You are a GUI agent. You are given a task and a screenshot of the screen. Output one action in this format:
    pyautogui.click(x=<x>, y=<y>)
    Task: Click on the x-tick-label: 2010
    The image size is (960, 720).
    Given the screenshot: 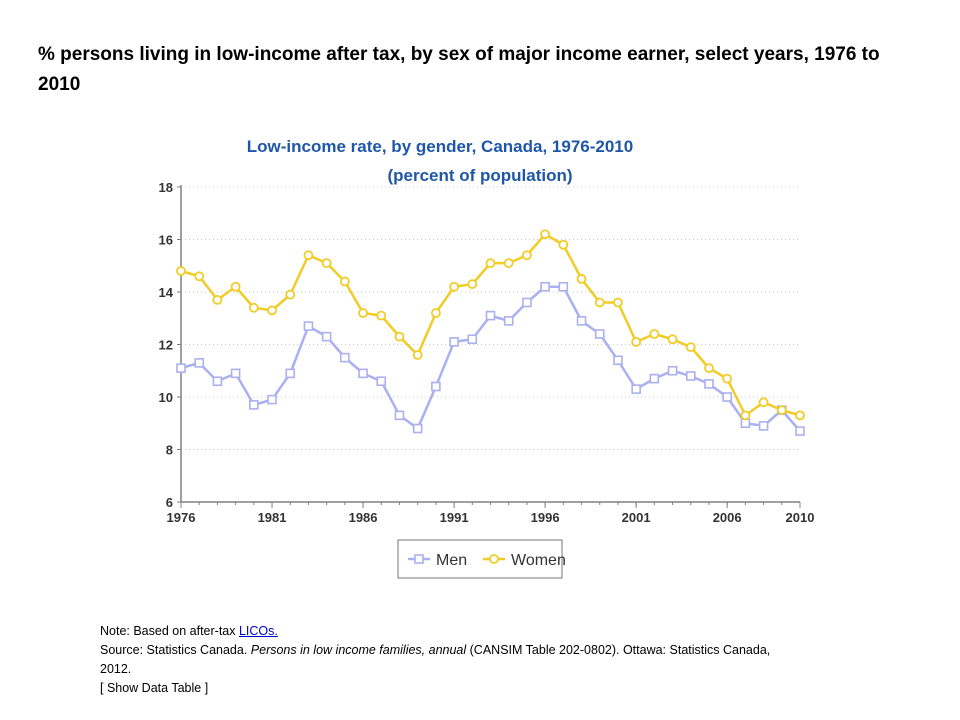 What is the action you would take?
    pyautogui.click(x=800, y=517)
    